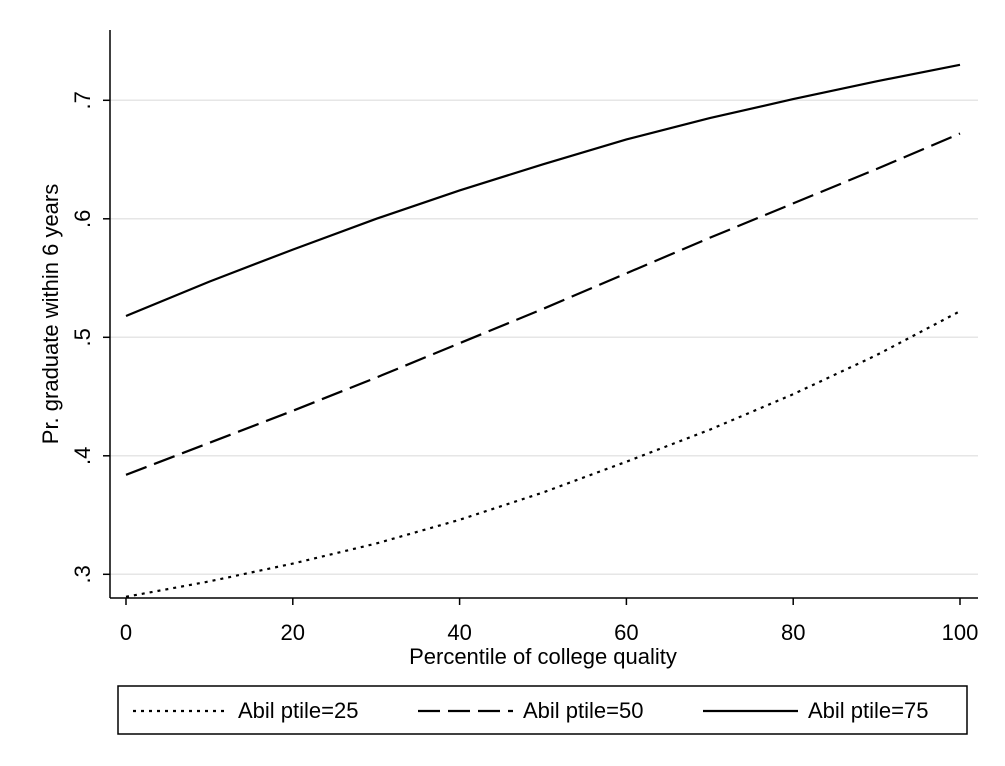 This screenshot has width=1005, height=766. I want to click on x-tick-label: 80, so click(793, 632).